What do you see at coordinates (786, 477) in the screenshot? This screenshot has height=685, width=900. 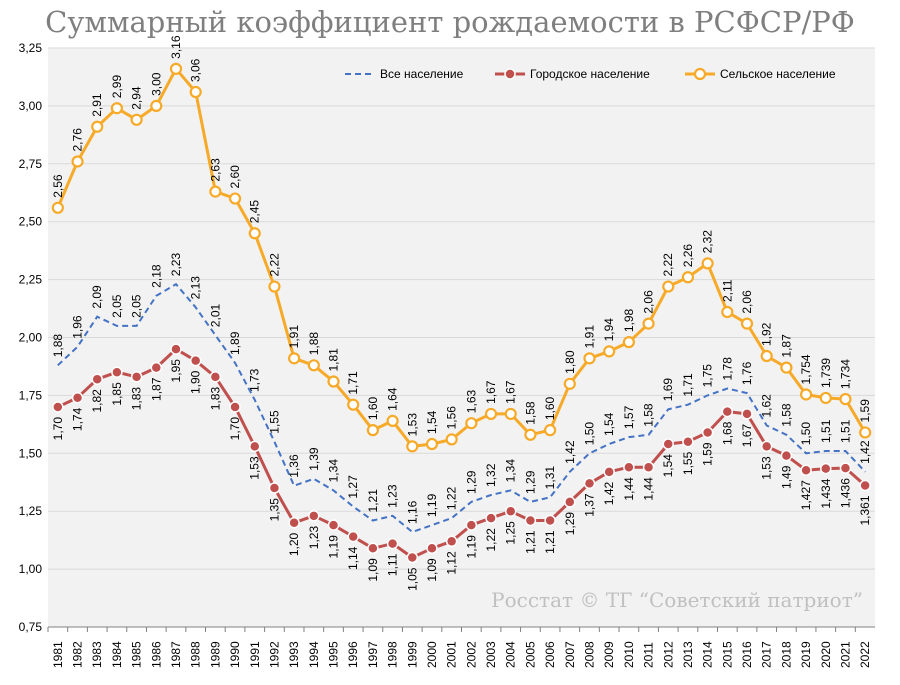 I see `urban-value-label: 1,49` at bounding box center [786, 477].